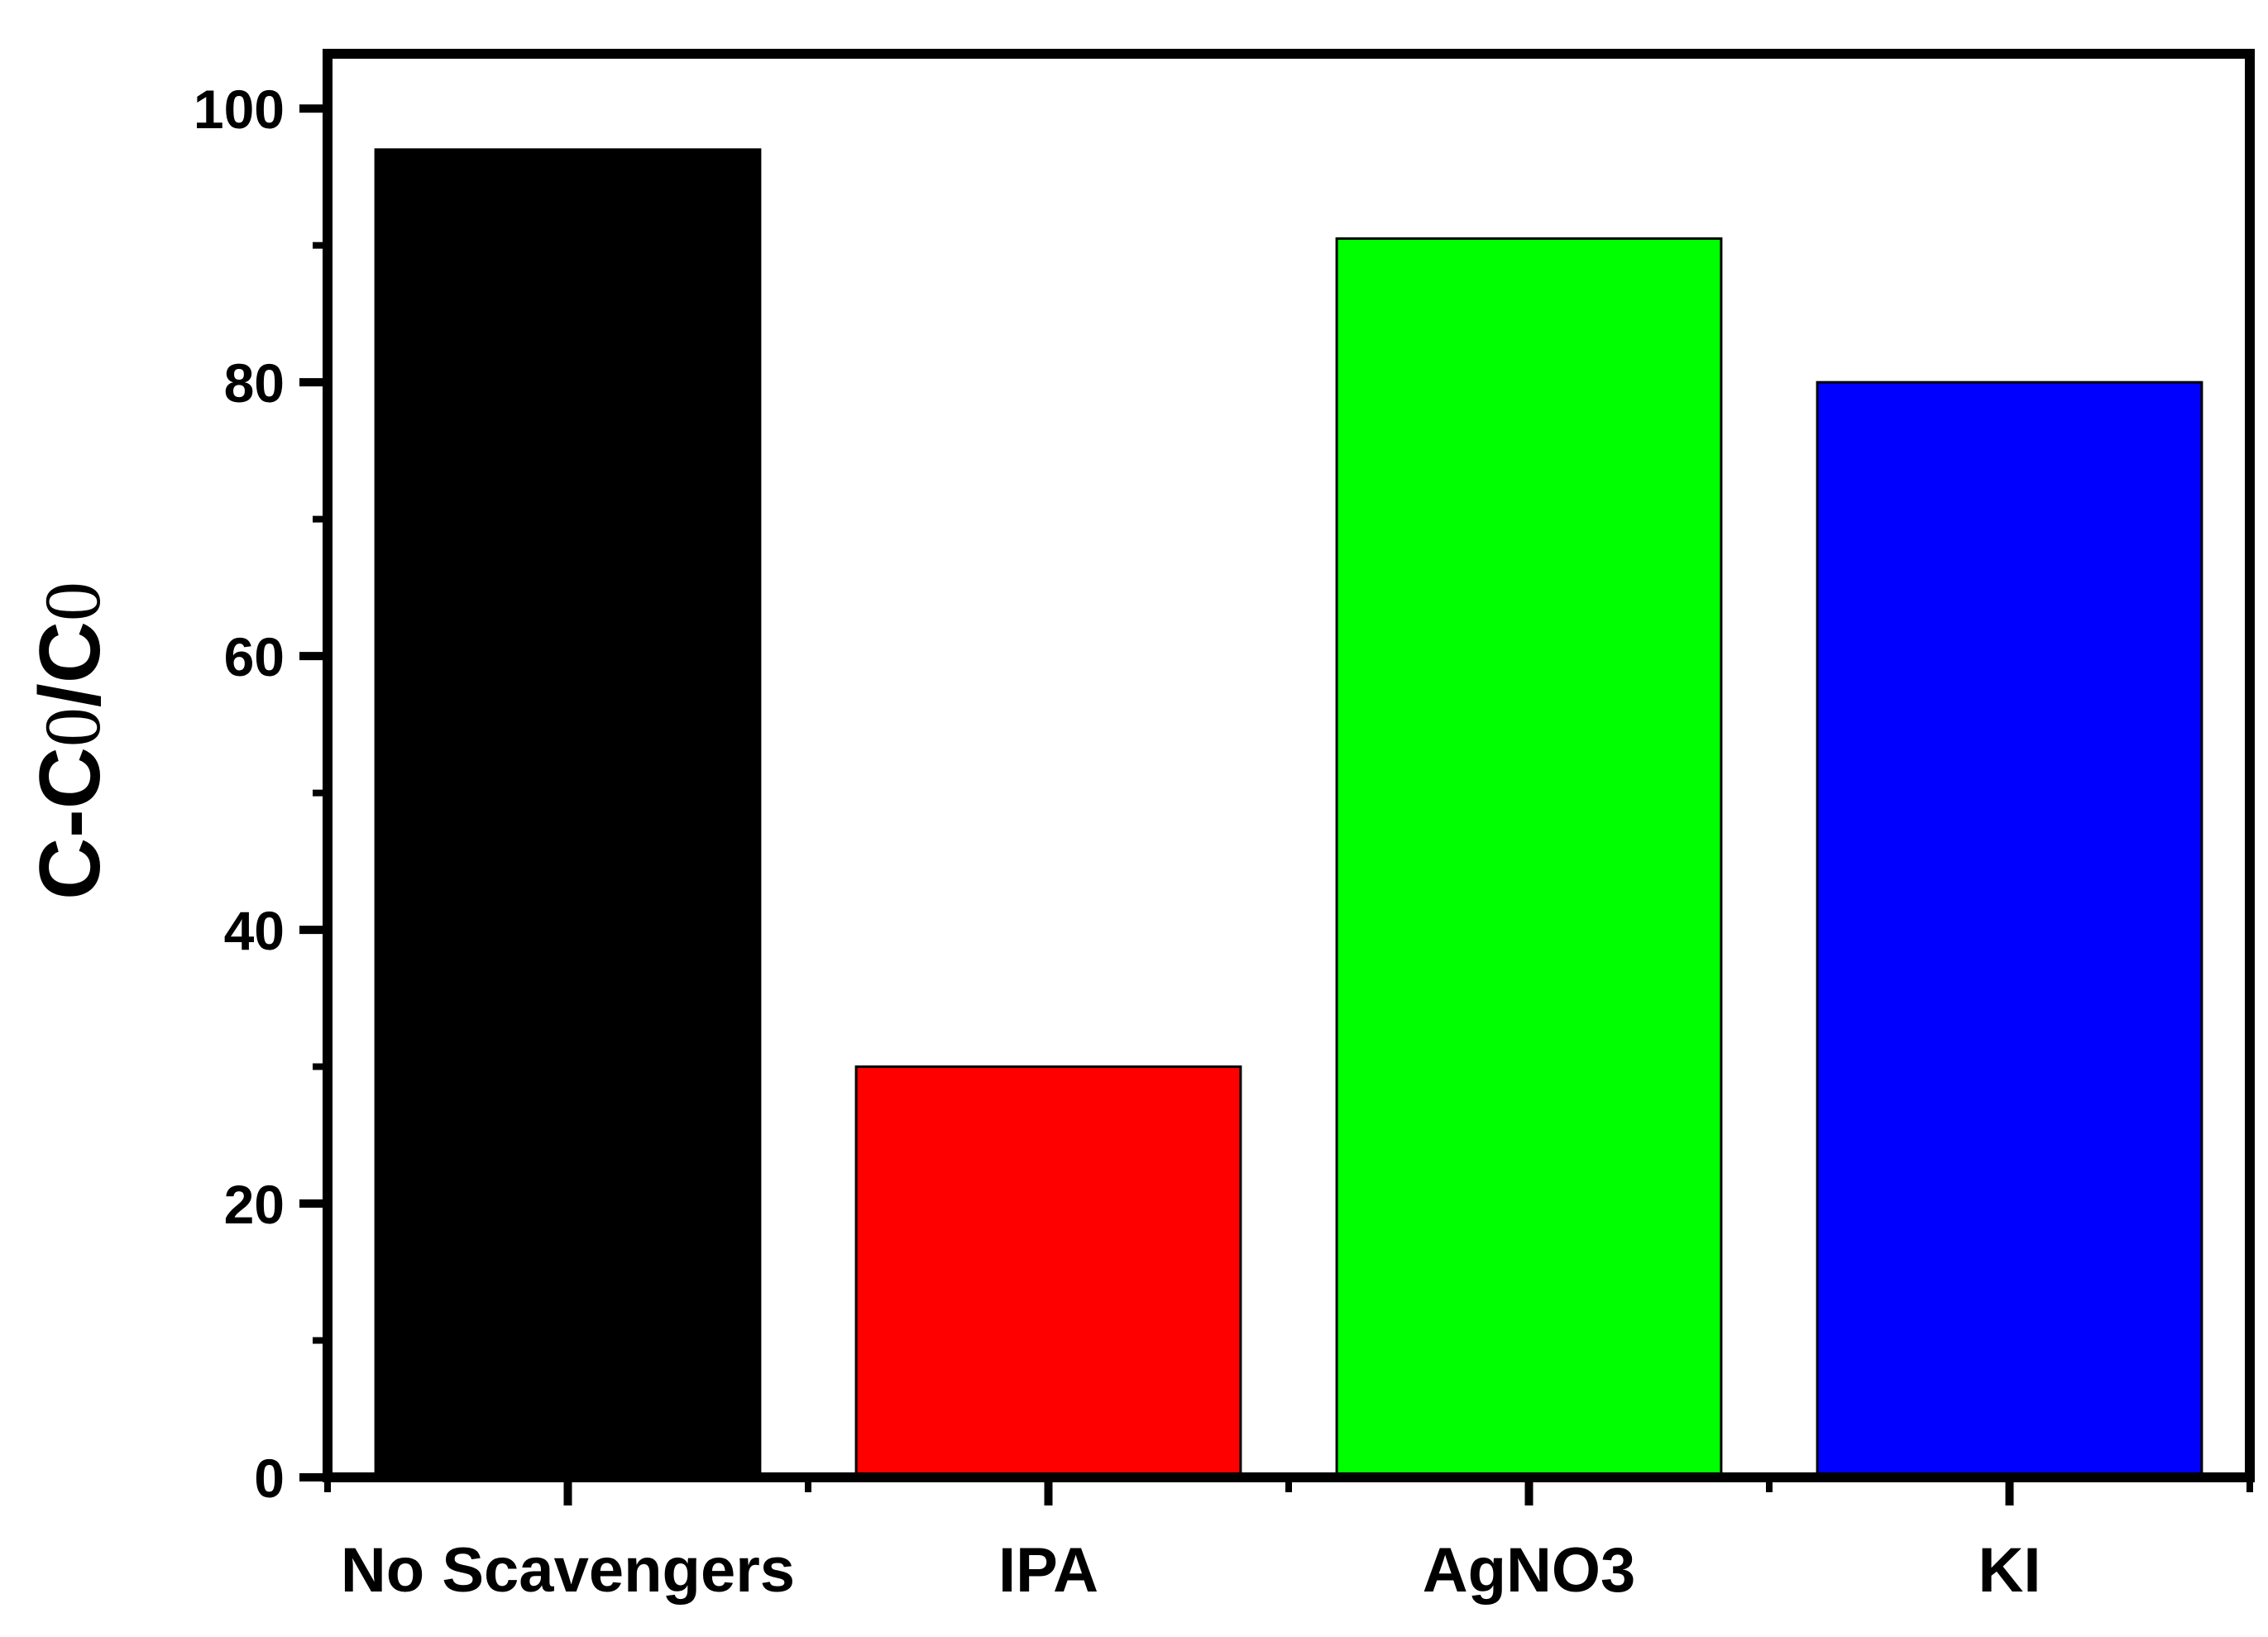 Image resolution: width=2268 pixels, height=1637 pixels. Describe the element at coordinates (1048, 1571) in the screenshot. I see `x-tick-label: IPA` at that location.